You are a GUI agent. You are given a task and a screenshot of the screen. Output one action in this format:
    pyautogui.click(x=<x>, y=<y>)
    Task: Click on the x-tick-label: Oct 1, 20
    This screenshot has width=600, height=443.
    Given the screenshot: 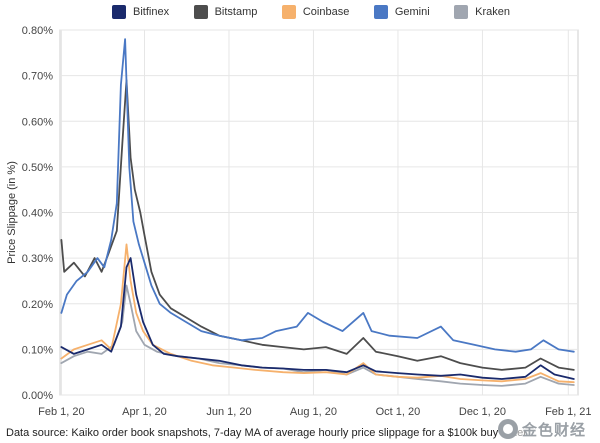 What is the action you would take?
    pyautogui.click(x=398, y=412)
    